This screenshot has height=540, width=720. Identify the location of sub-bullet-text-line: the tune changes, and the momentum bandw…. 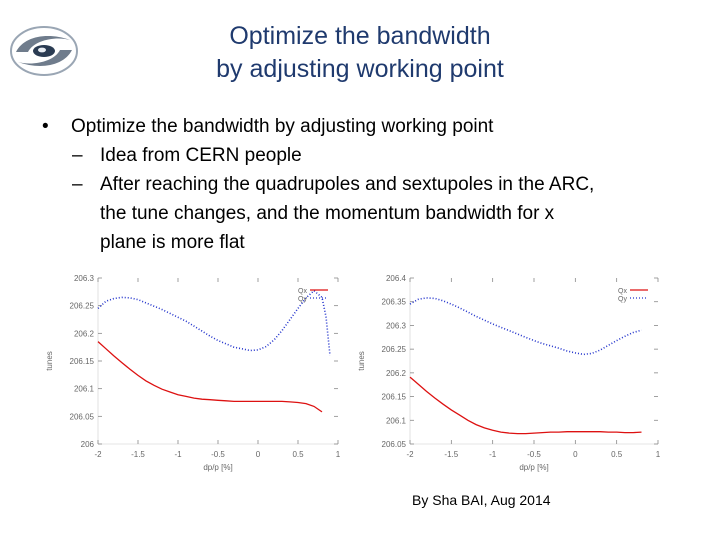
(327, 213).